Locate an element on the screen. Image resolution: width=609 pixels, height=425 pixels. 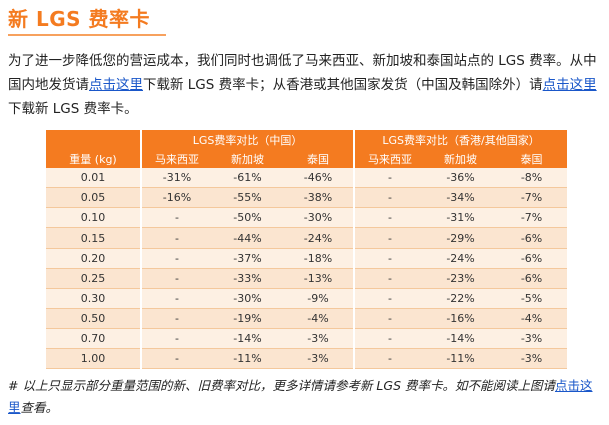
cell-cn-singapore: -37% is located at coordinates (247, 258).